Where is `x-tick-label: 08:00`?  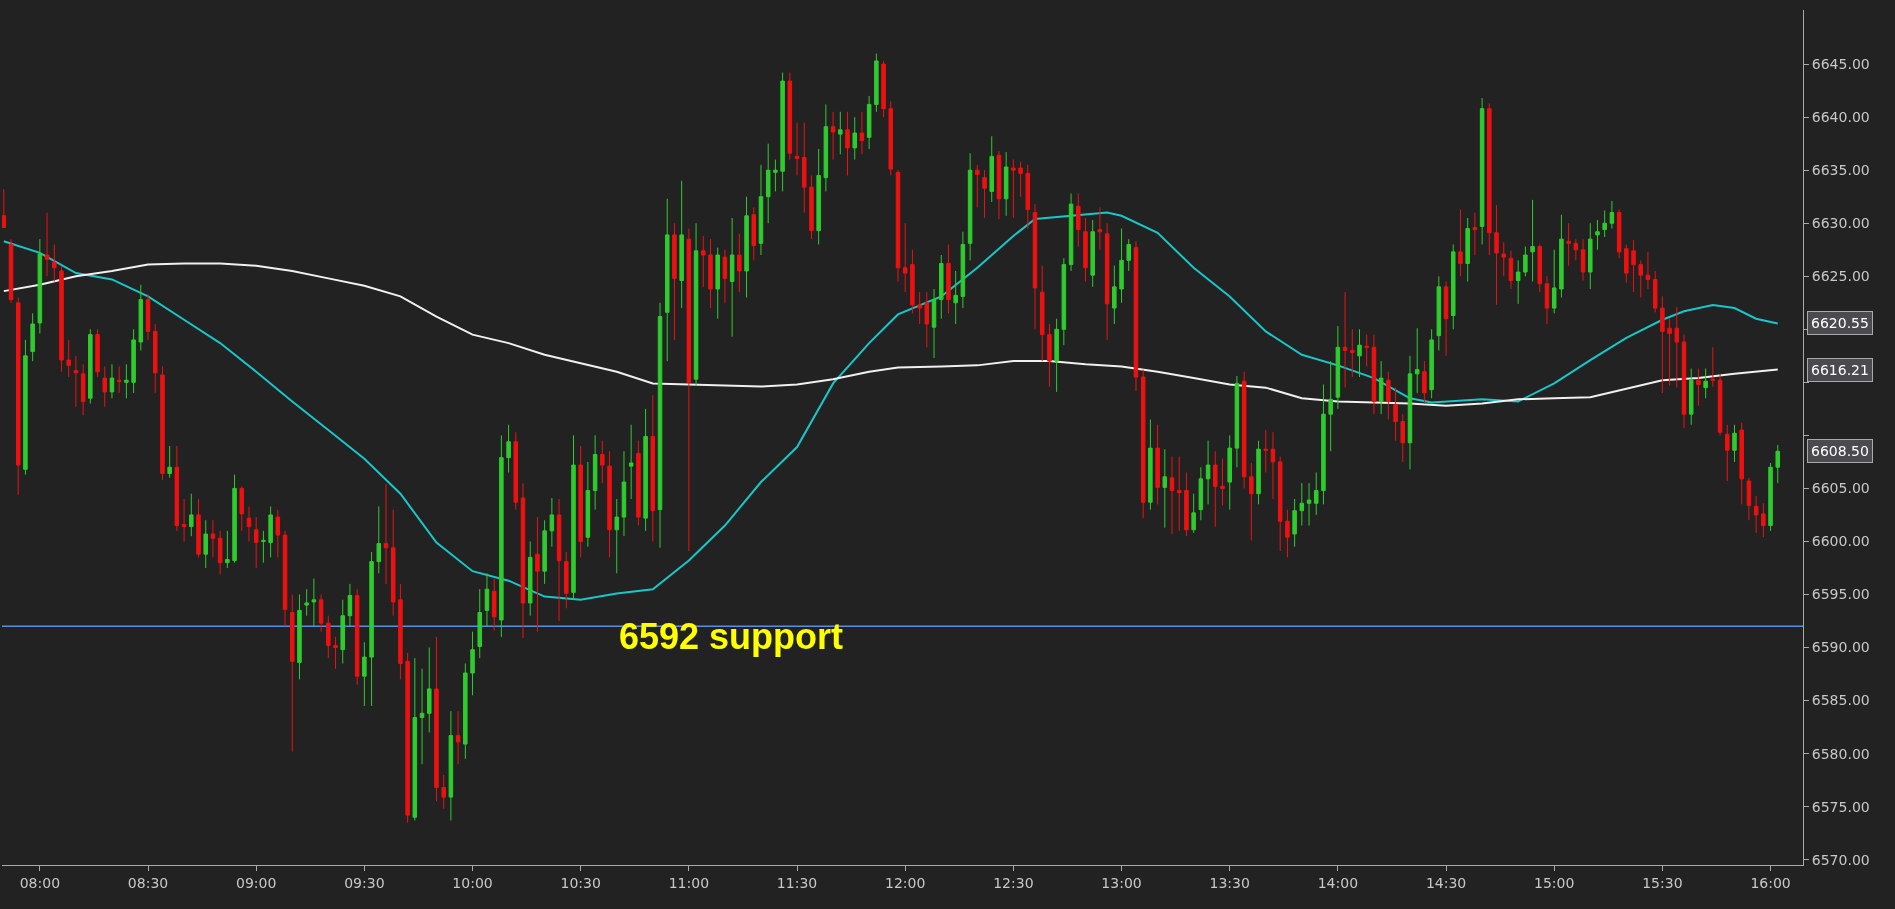 x-tick-label: 08:00 is located at coordinates (40, 882).